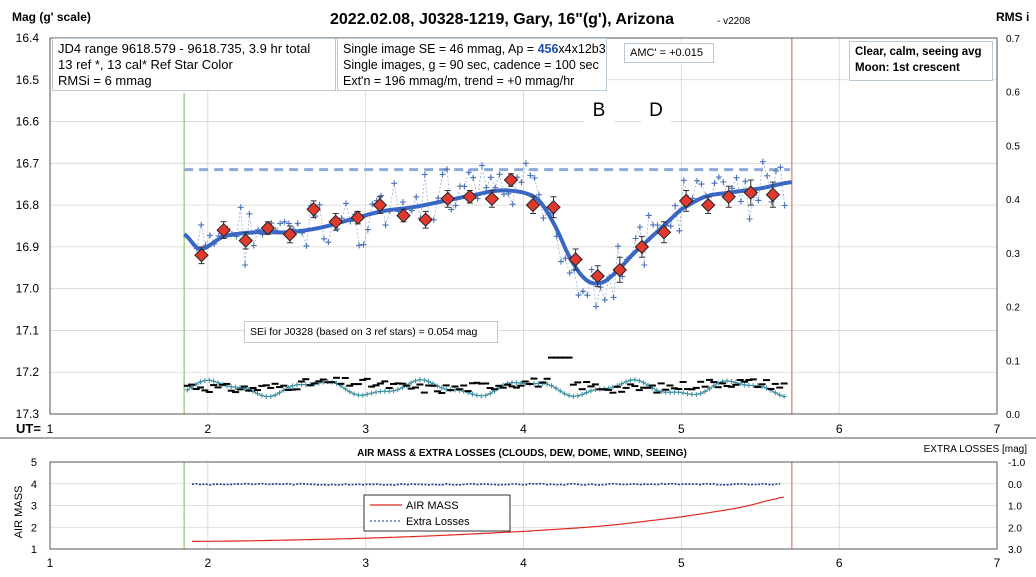 The height and width of the screenshot is (577, 1036). What do you see at coordinates (656, 111) in the screenshot?
I see `marker-d-label: D` at bounding box center [656, 111].